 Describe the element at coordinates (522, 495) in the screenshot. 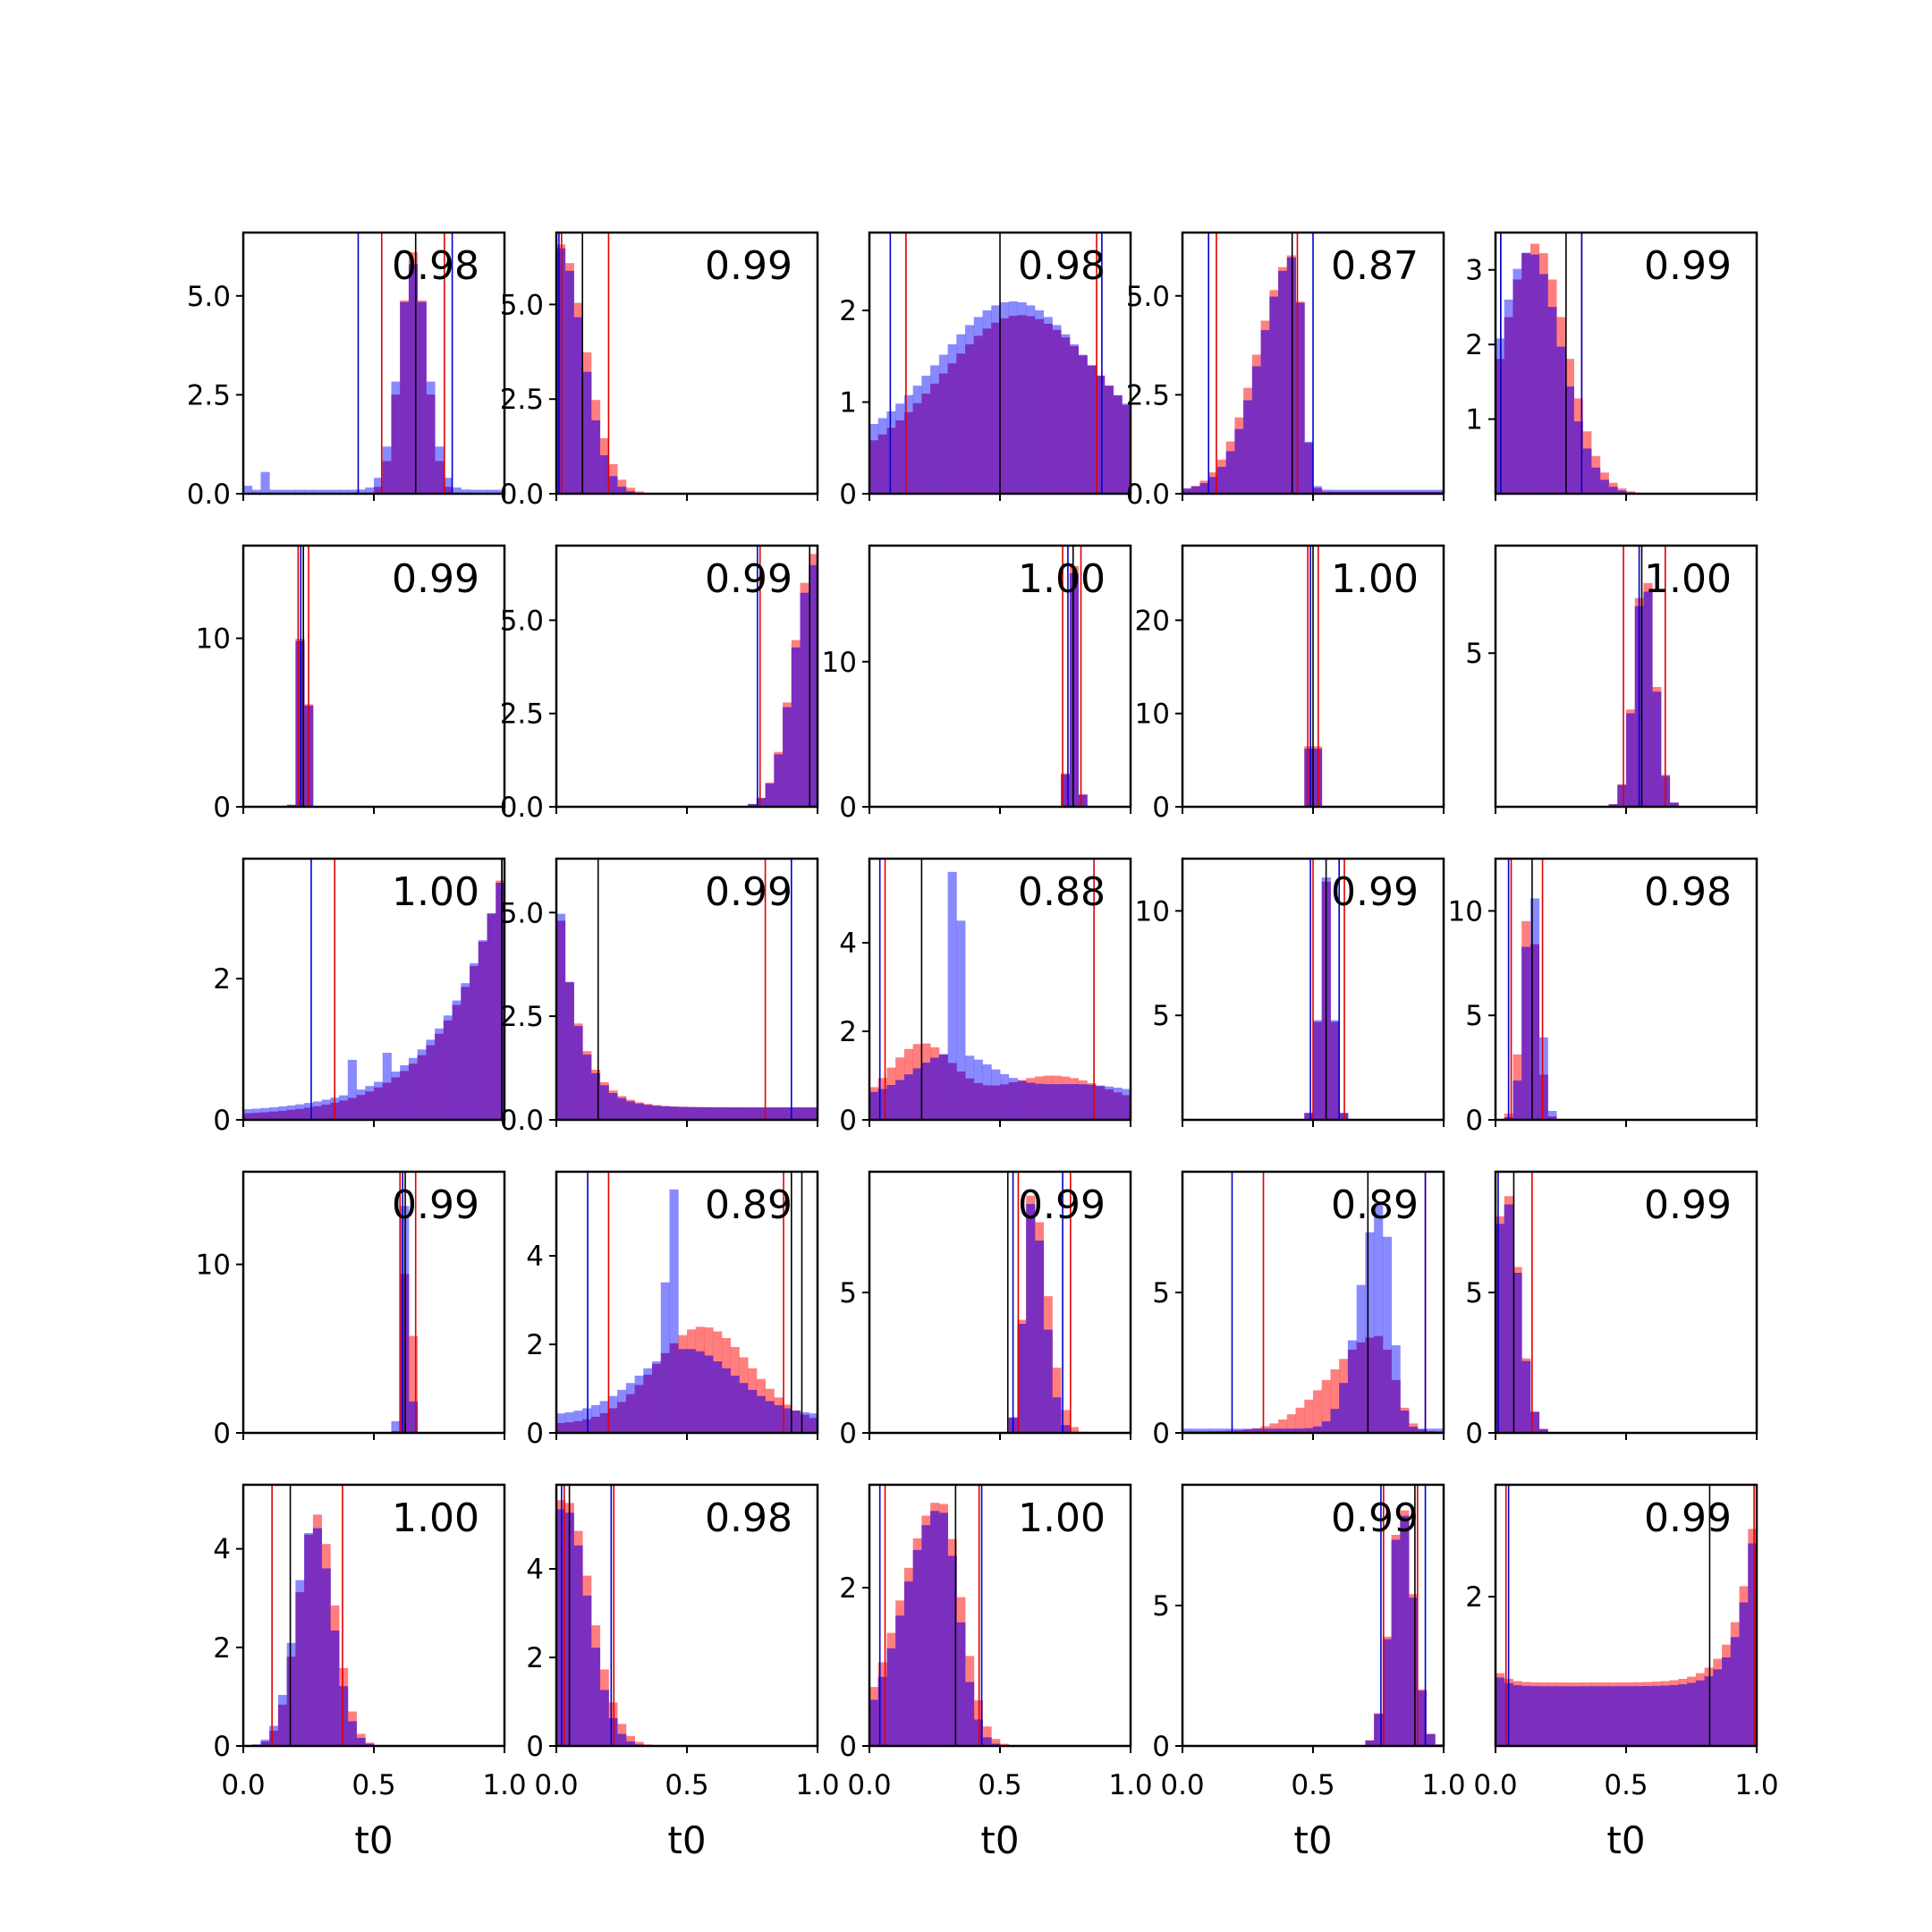

I see `y-tick-label: 0.0` at that location.